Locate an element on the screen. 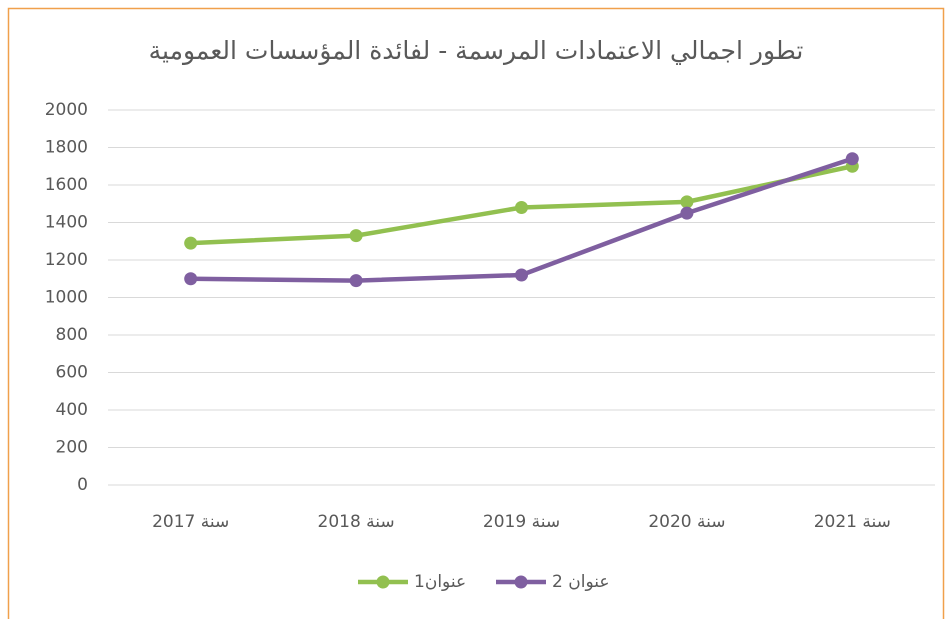 Image resolution: width=952 pixels, height=619 pixels. legend-label: عنوان1 is located at coordinates (440, 582).